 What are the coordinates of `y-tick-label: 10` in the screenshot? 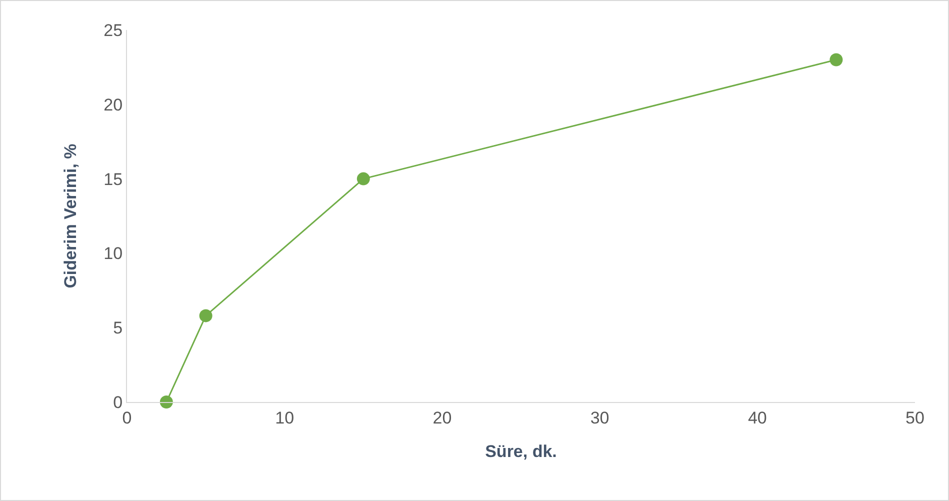 It's located at (113, 254).